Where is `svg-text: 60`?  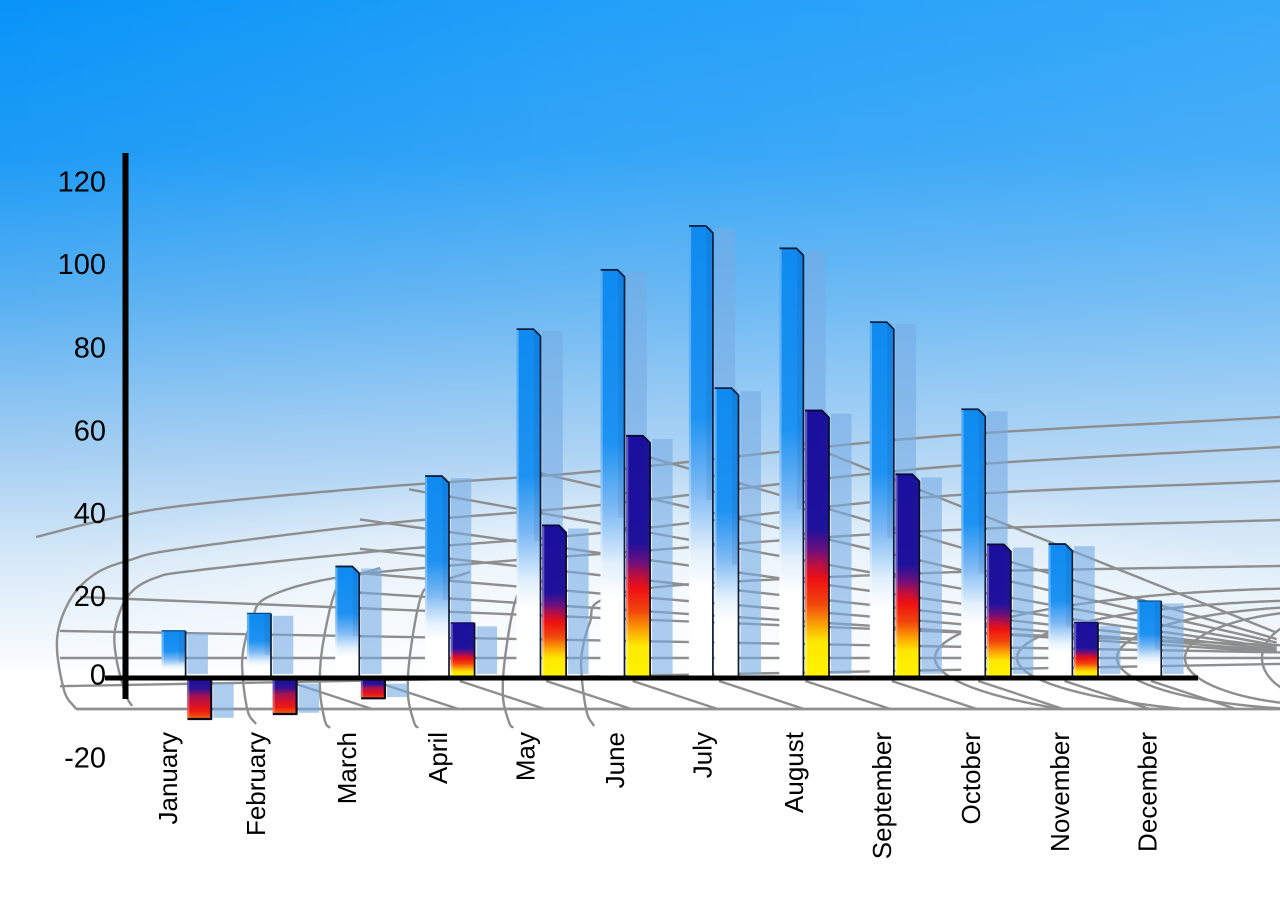
svg-text: 60 is located at coordinates (90, 431).